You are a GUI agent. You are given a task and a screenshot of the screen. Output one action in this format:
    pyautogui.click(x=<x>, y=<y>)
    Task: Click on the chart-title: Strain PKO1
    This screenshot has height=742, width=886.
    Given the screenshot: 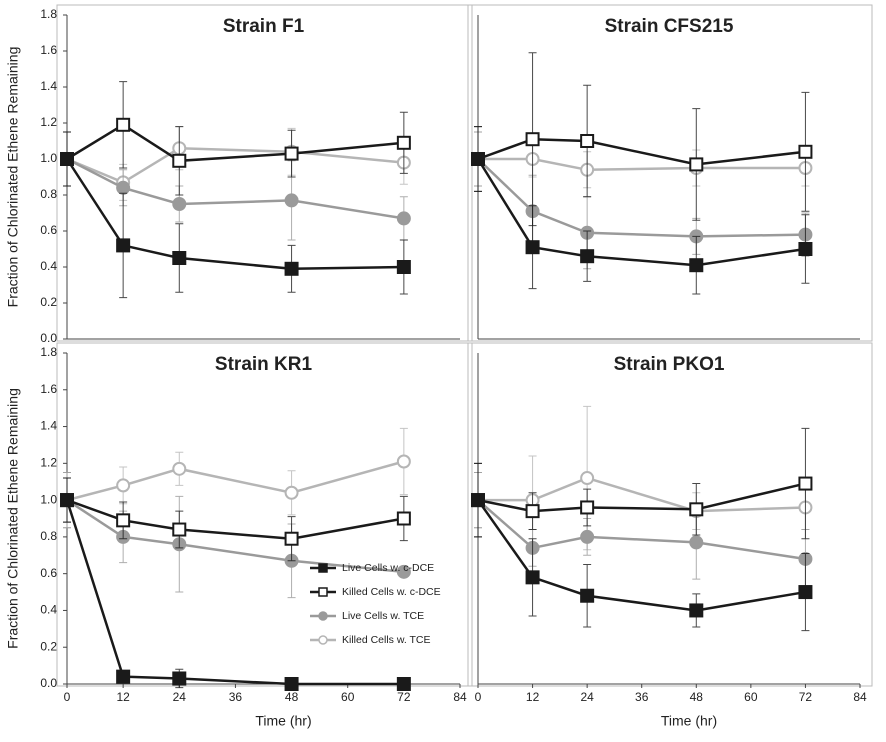 What is the action you would take?
    pyautogui.click(x=669, y=364)
    